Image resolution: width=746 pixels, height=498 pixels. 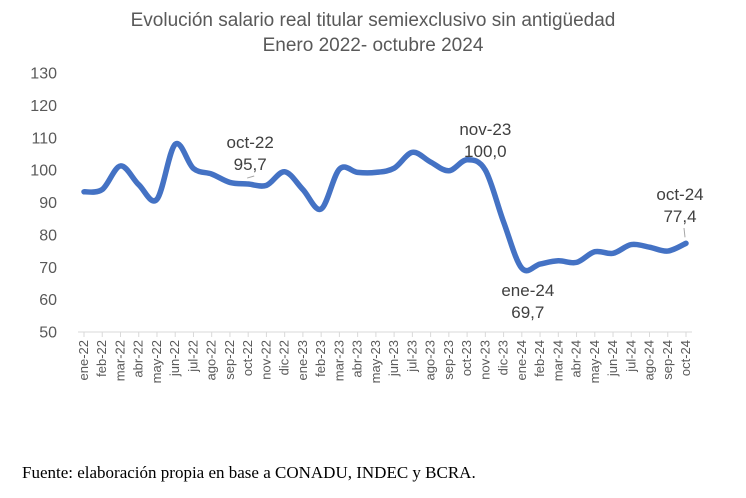 I want to click on chart-subtitle: Enero 2022- octubre 2024, so click(x=373, y=45).